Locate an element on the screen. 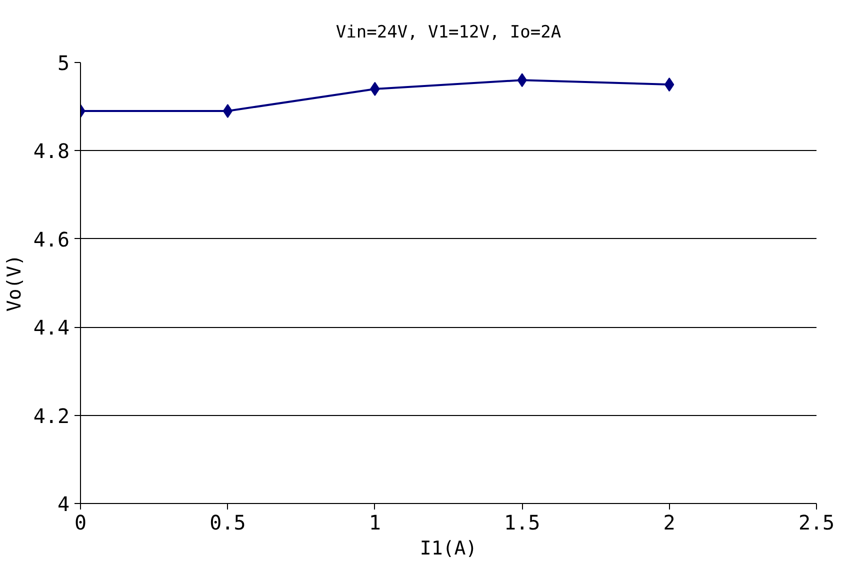 The image size is (850, 566). x-tick-label: 0 is located at coordinates (80, 522).